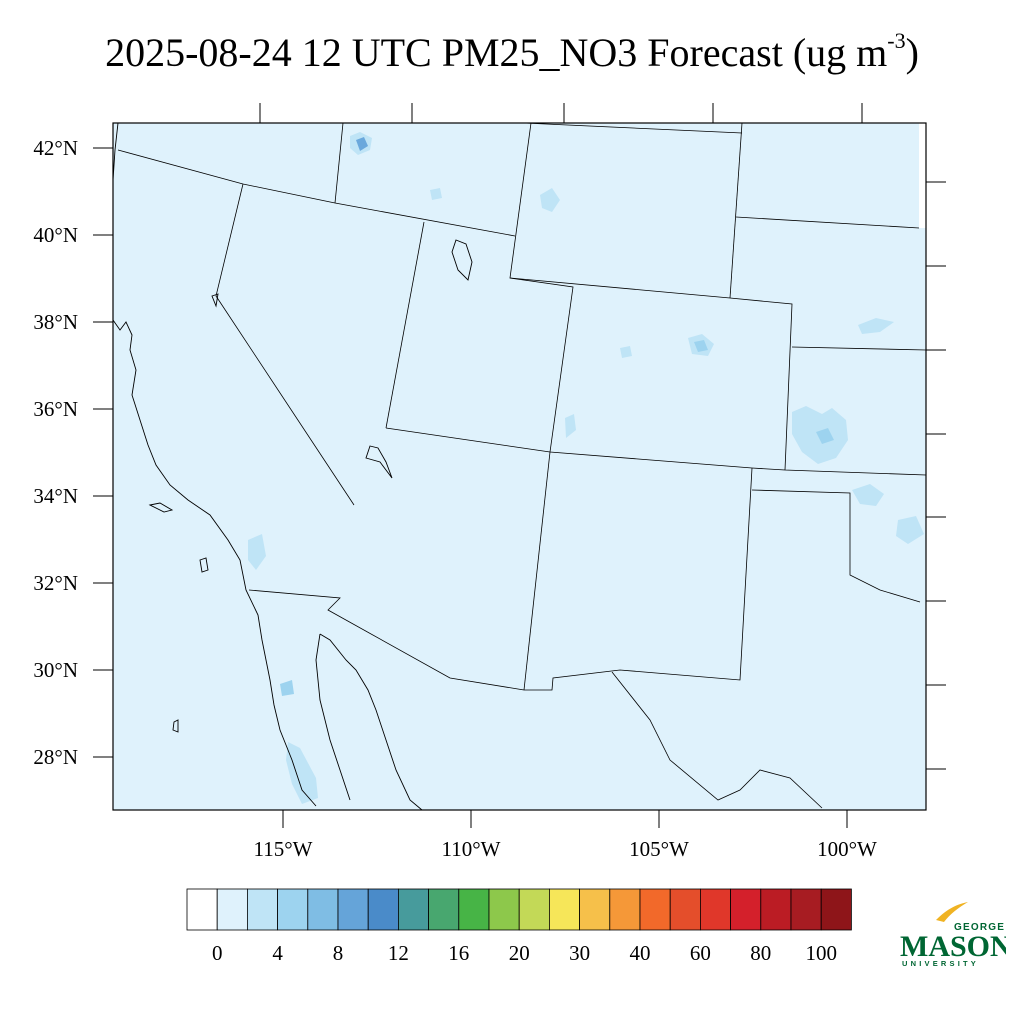  Describe the element at coordinates (651, 374) in the screenshot. I see `border-colorado-north-east` at that location.